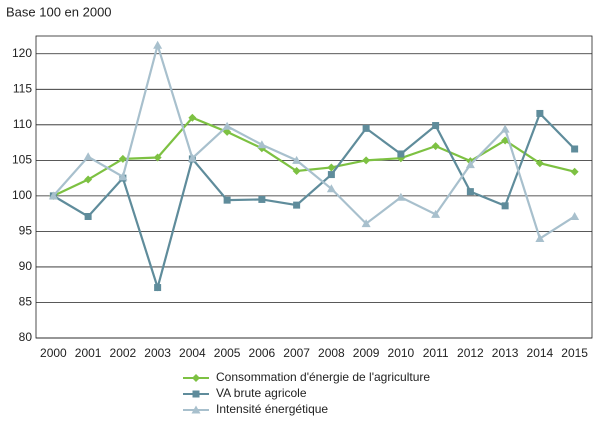 The height and width of the screenshot is (426, 600). I want to click on x-tick-label: 2014, so click(540, 353).